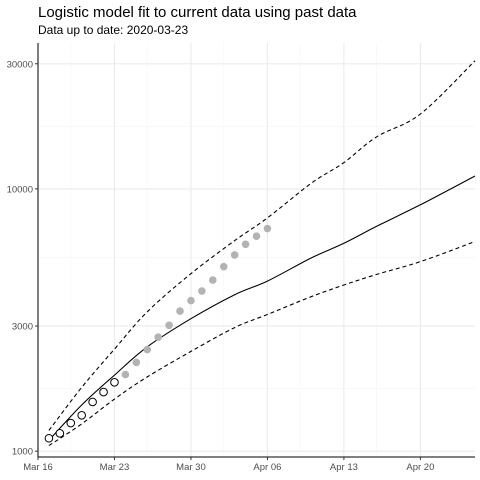  Describe the element at coordinates (196, 301) in the screenshot. I see `observed-future-points` at that location.